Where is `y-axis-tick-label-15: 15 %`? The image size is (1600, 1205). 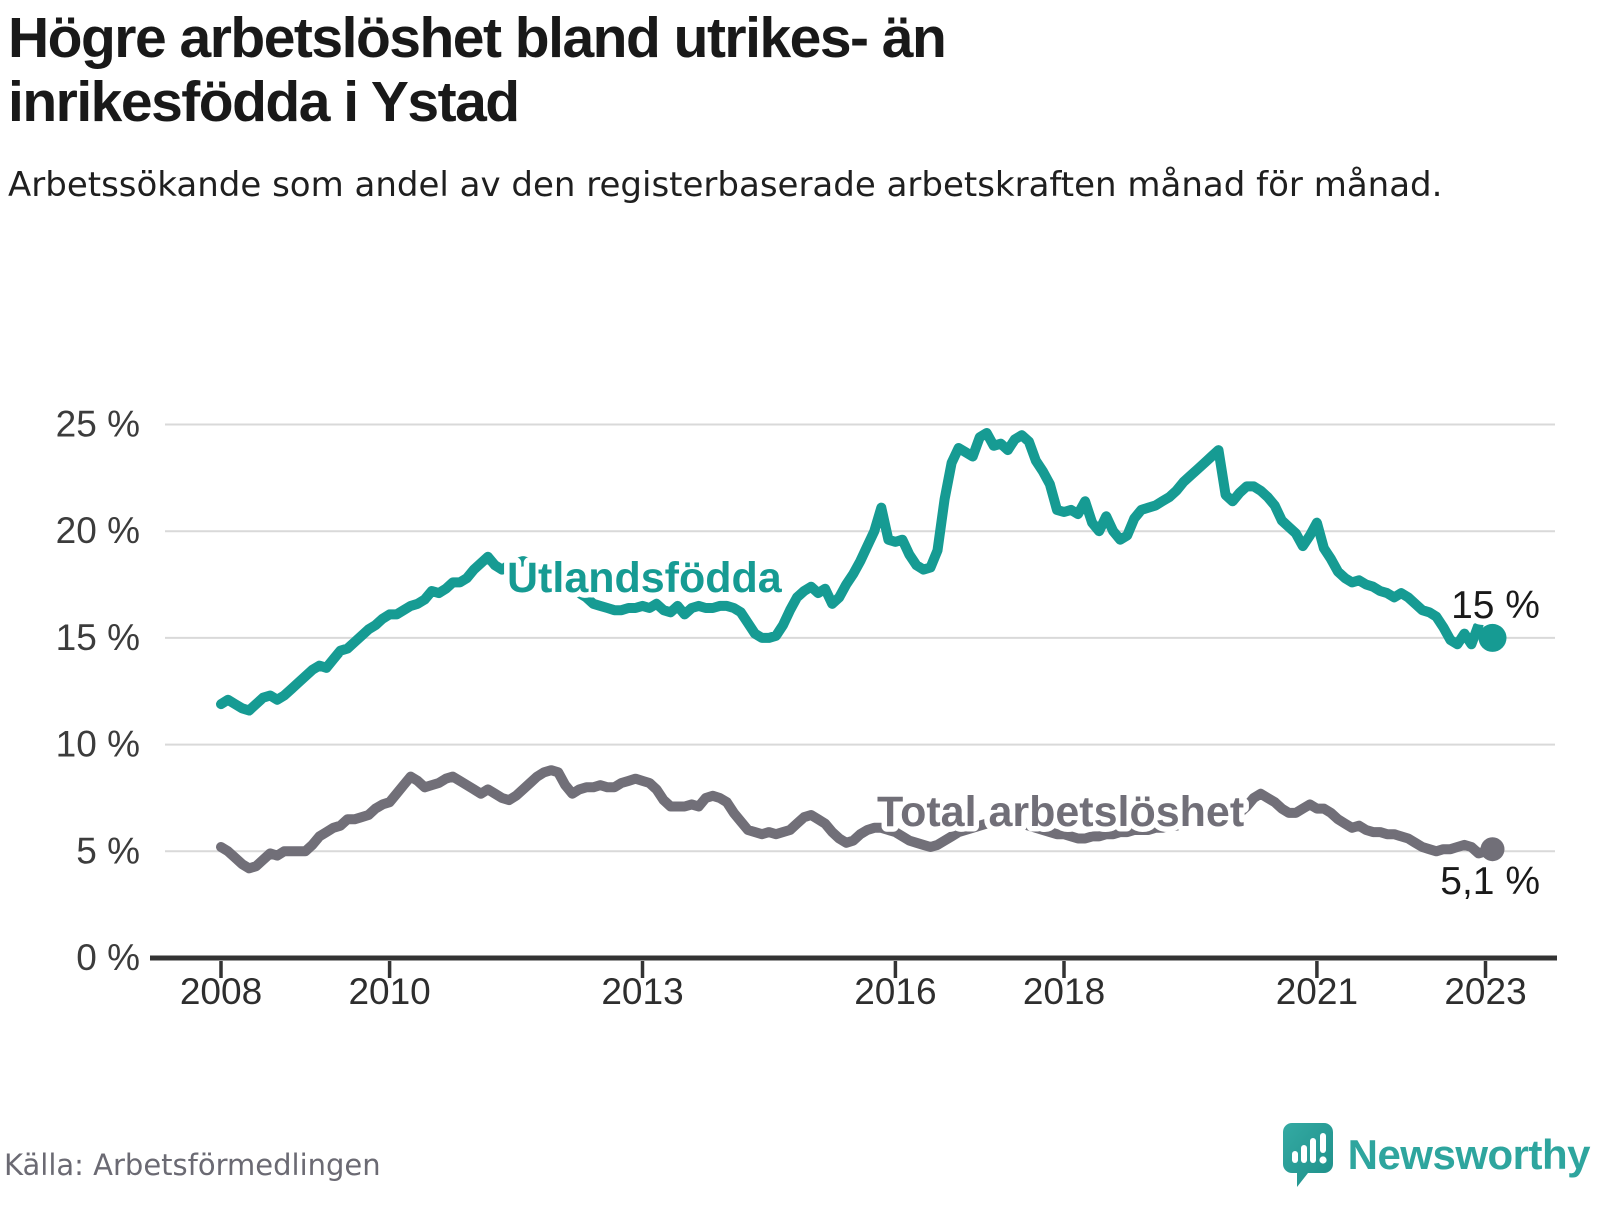 y-axis-tick-label-15: 15 % is located at coordinates (98, 637).